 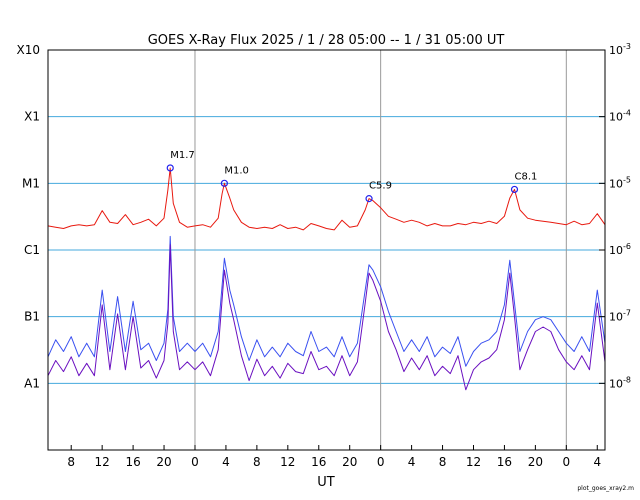 I want to click on left-class-label: A1, so click(x=32, y=383).